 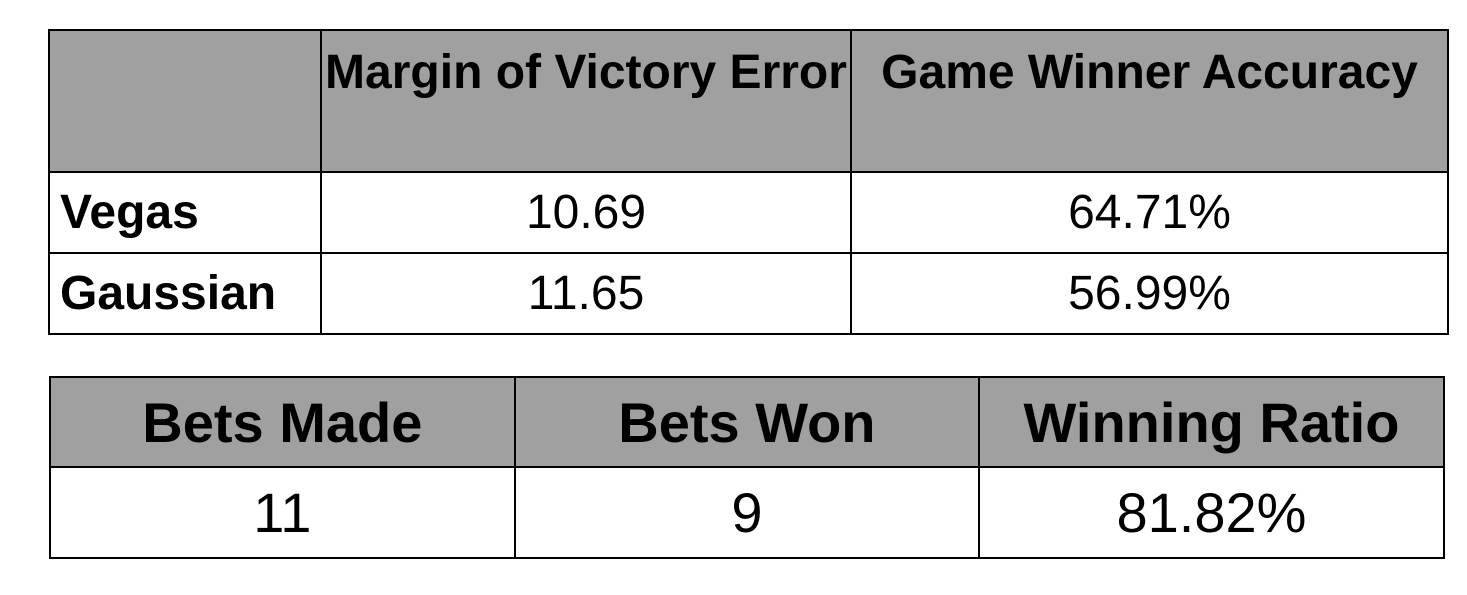 What do you see at coordinates (1211, 422) in the screenshot?
I see `header-winning-ratio: Winning Ratio` at bounding box center [1211, 422].